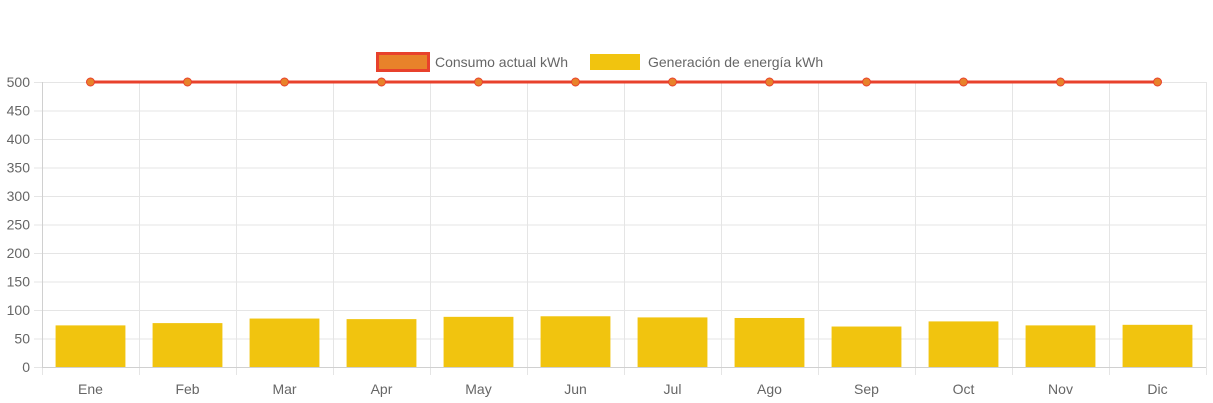  I want to click on legend-item-consumo: Consumo actual kWh, so click(472, 62).